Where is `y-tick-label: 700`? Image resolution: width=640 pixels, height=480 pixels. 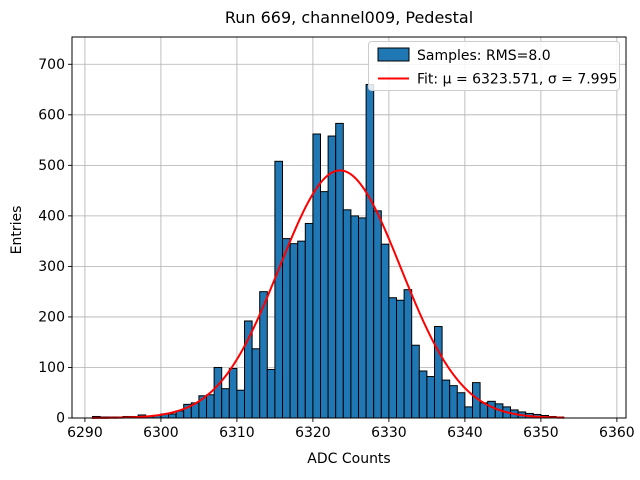 y-tick-label: 700 is located at coordinates (51, 65).